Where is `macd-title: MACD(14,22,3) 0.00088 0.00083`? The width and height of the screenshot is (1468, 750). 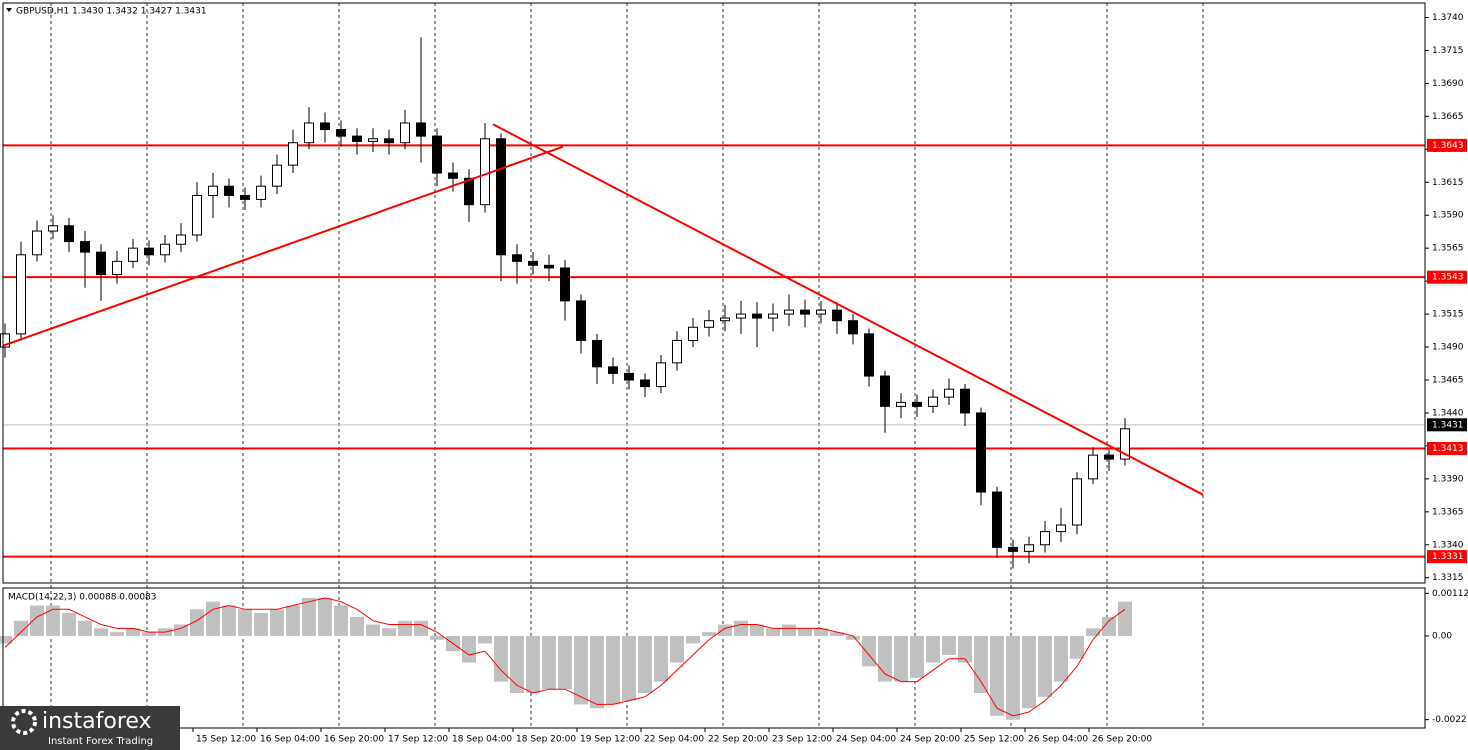
macd-title: MACD(14,22,3) 0.00088 0.00083 is located at coordinates (82, 598).